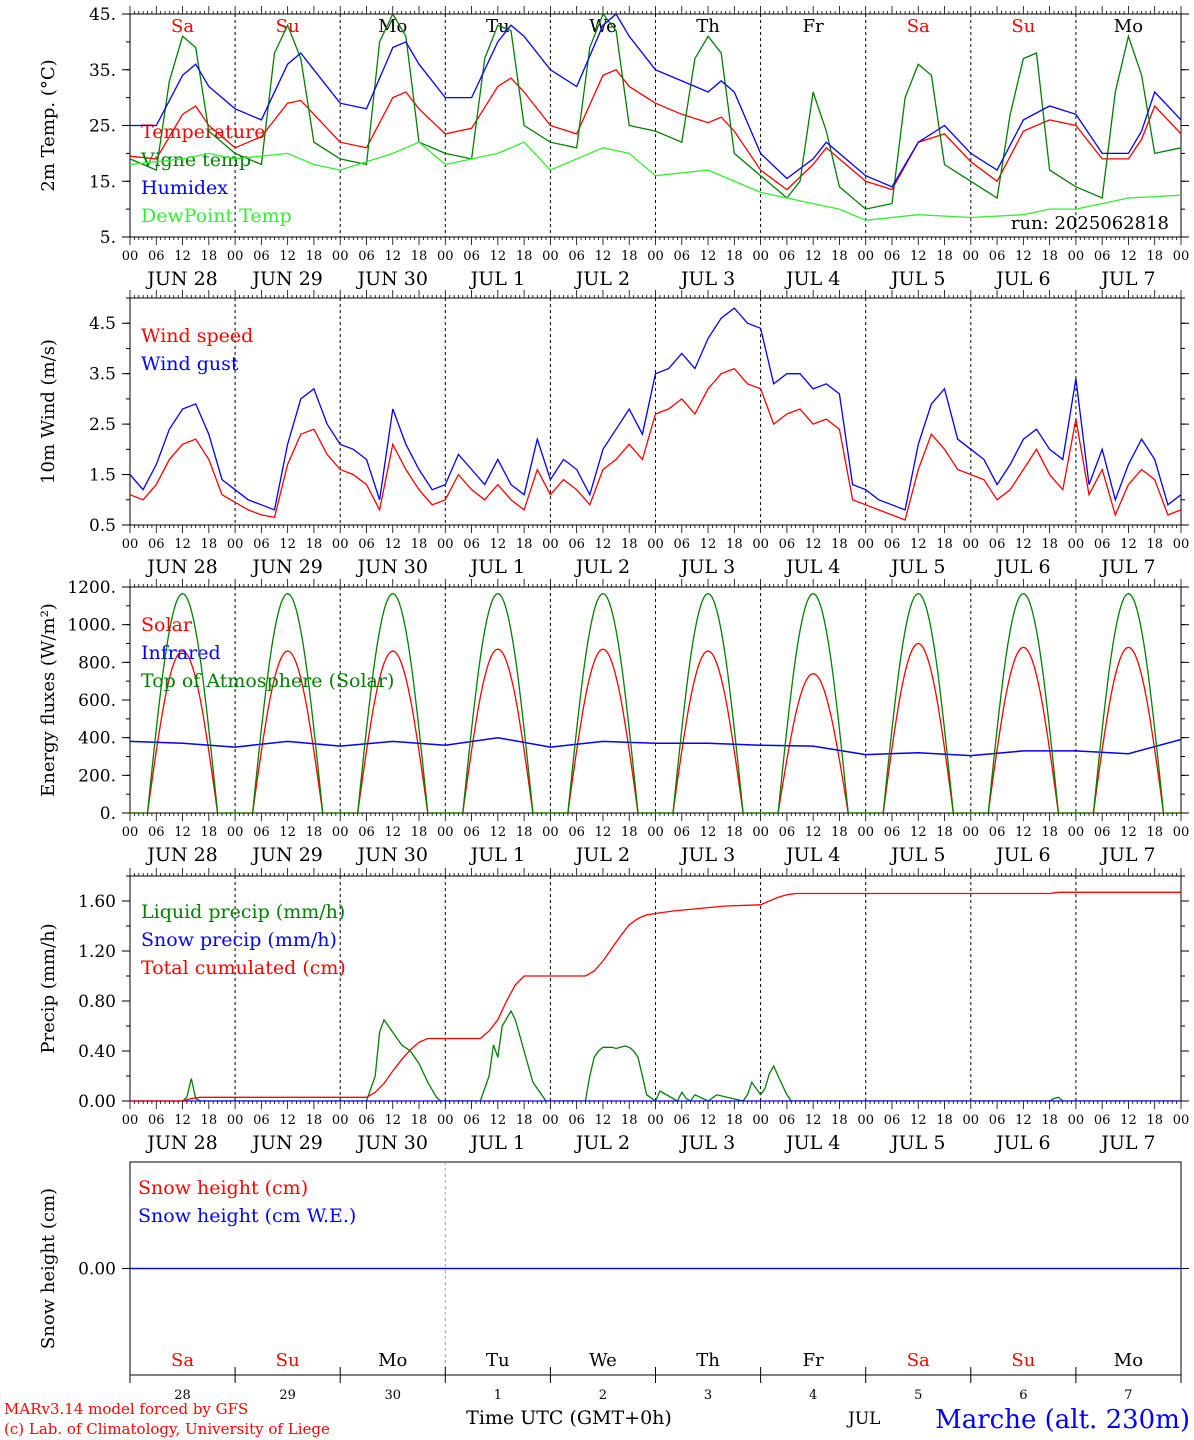  Describe the element at coordinates (102, 127) in the screenshot. I see `y-tick-label: 25.` at that location.